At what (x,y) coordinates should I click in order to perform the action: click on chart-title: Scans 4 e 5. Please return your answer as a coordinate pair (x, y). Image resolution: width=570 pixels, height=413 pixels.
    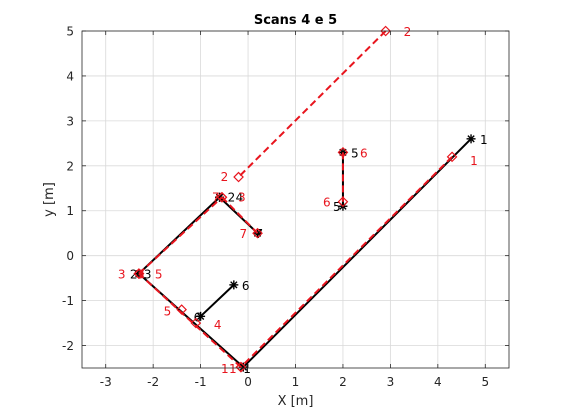
    Looking at the image, I should click on (295, 20).